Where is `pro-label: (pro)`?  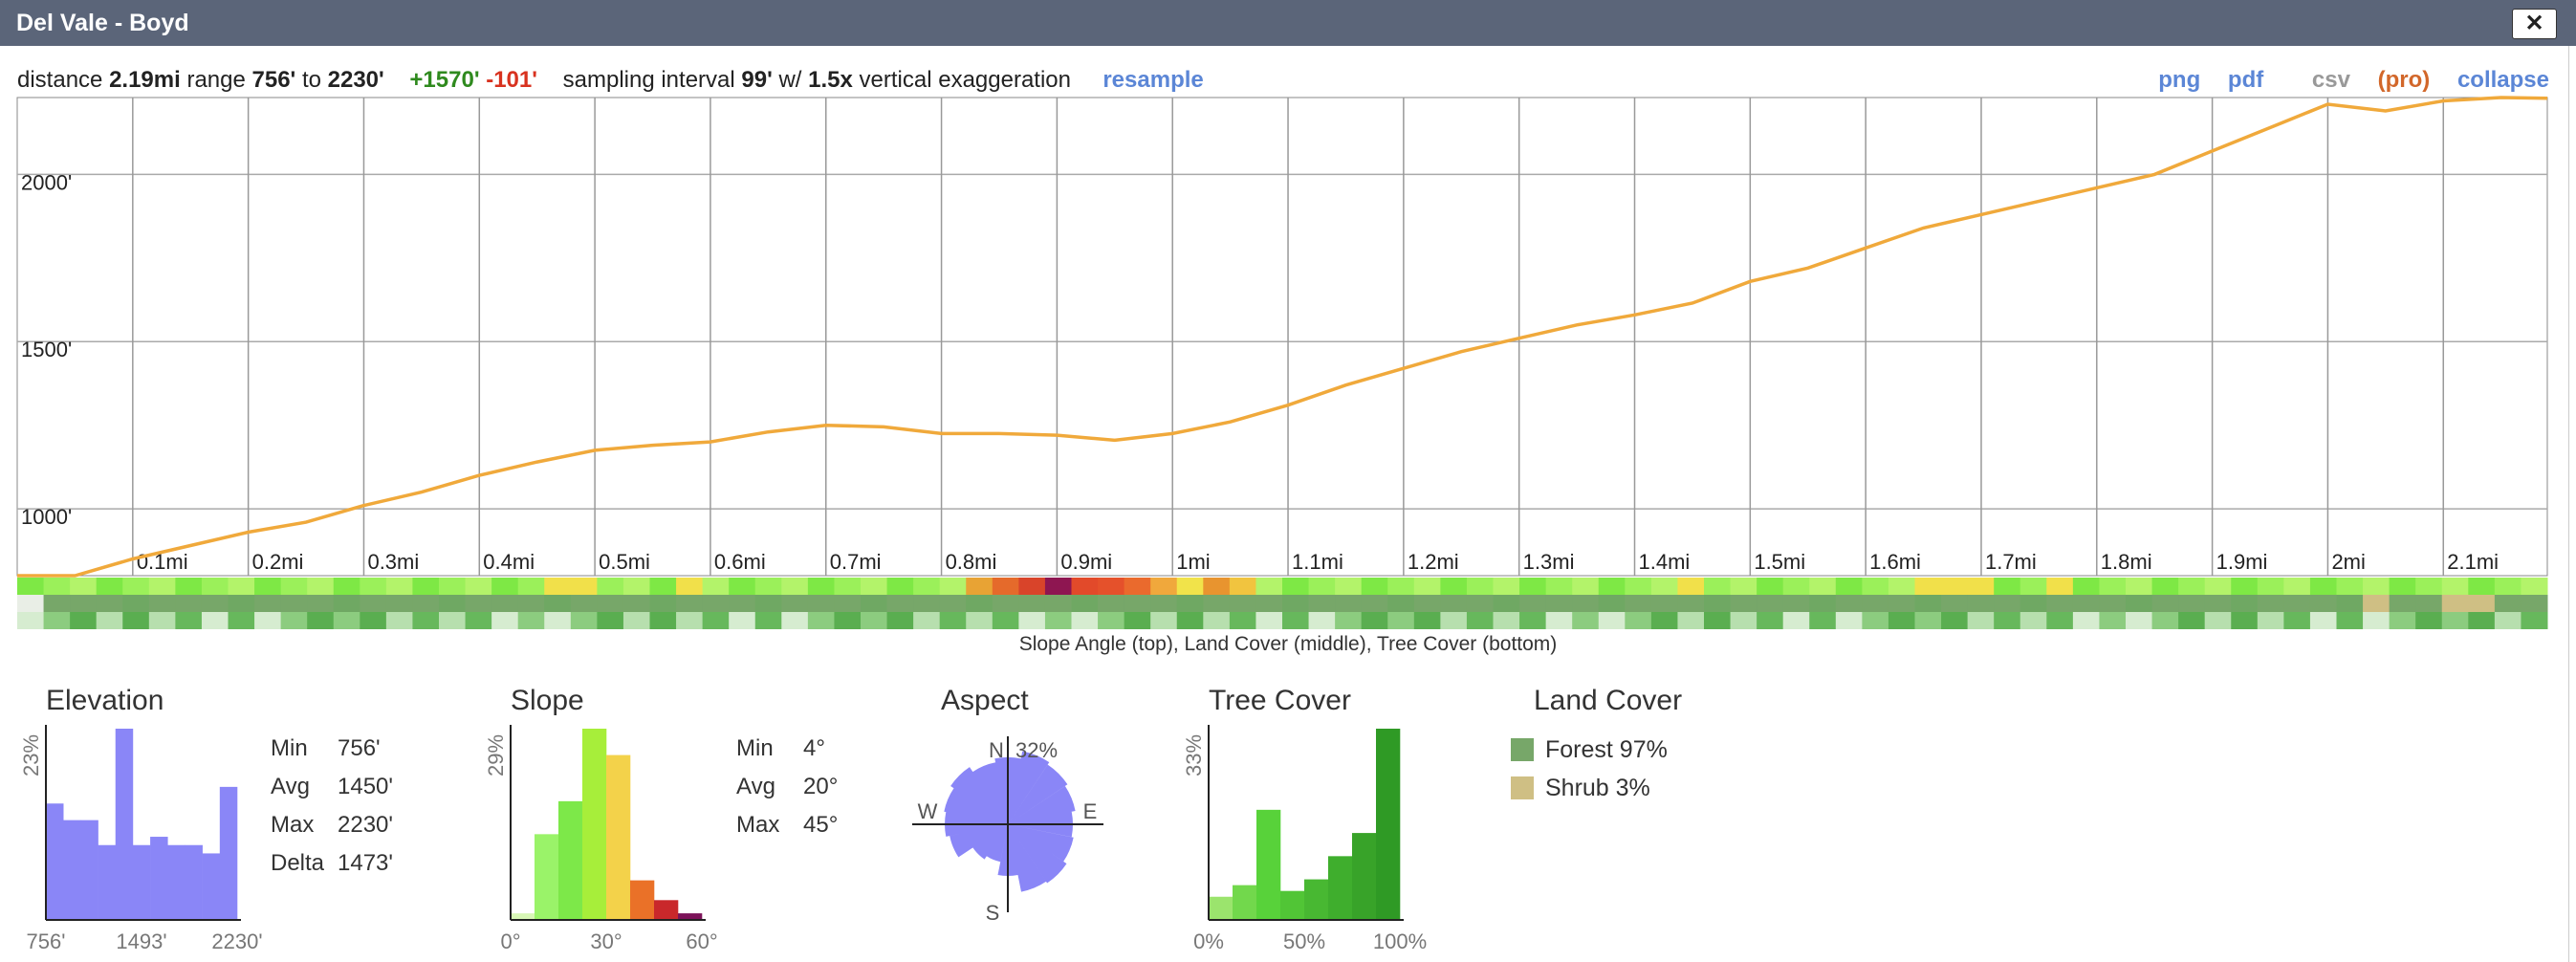
pro-label: (pro) is located at coordinates (2404, 80).